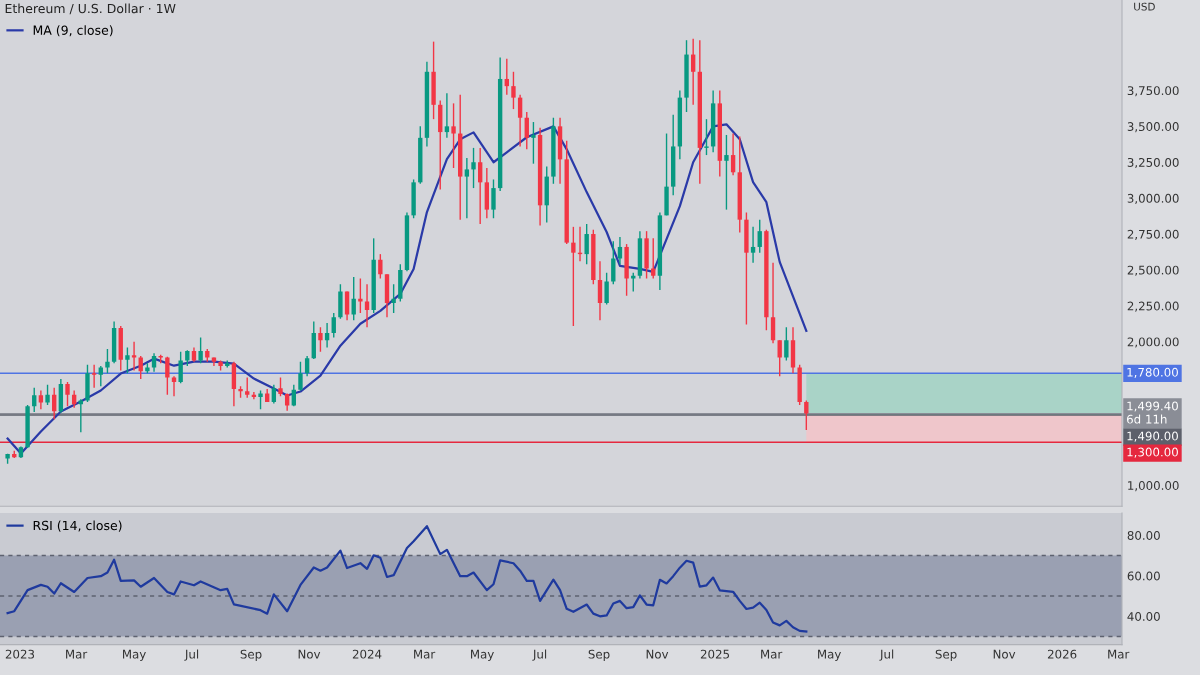 This screenshot has height=675, width=1200. I want to click on y-tick-label: 2,500.00, so click(1153, 270).